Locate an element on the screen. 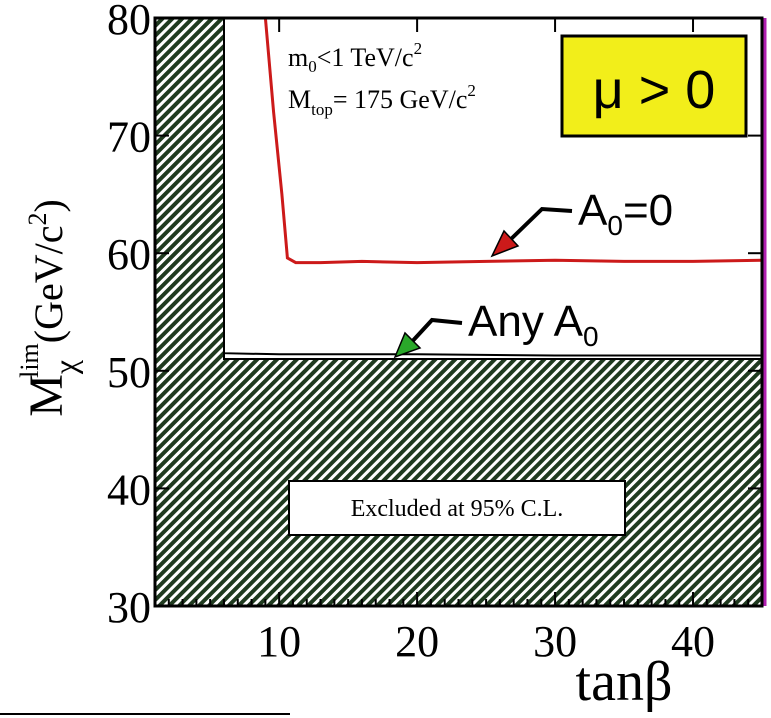 This screenshot has width=771, height=718. y-tick-label: 80 is located at coordinates (129, 22).